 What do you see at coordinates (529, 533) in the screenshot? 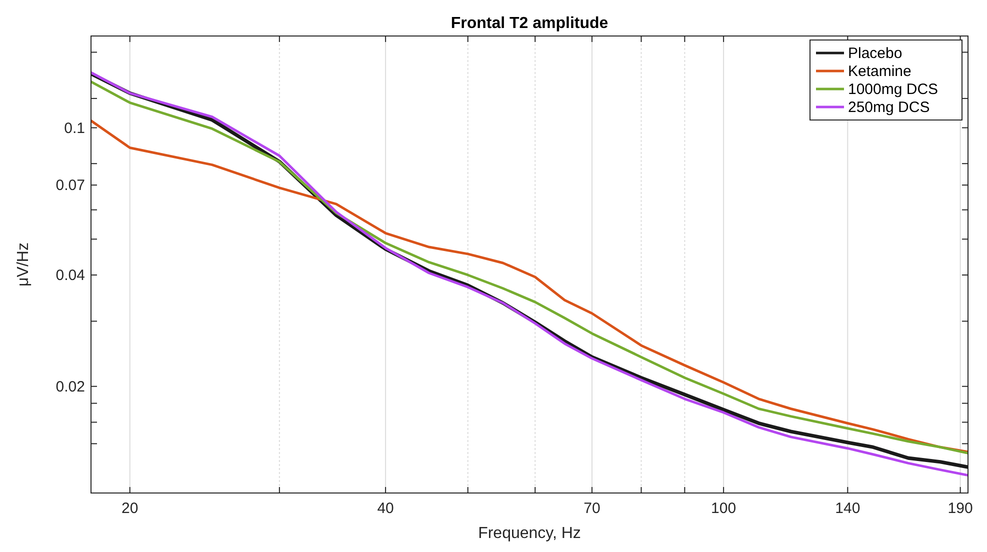
I see `x-axis-title: Frequency, Hz` at bounding box center [529, 533].